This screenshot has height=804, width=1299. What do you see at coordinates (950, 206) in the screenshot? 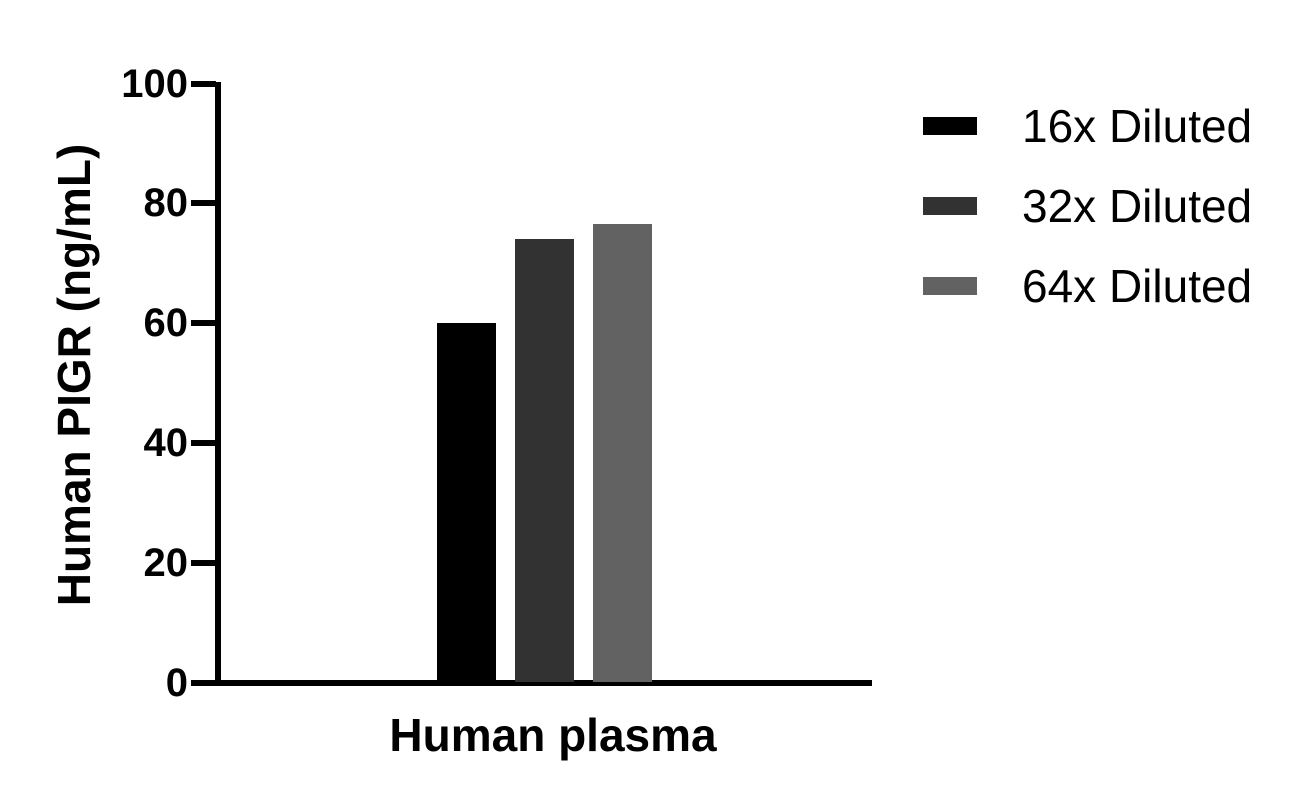
I see `legend-swatch-32x` at bounding box center [950, 206].